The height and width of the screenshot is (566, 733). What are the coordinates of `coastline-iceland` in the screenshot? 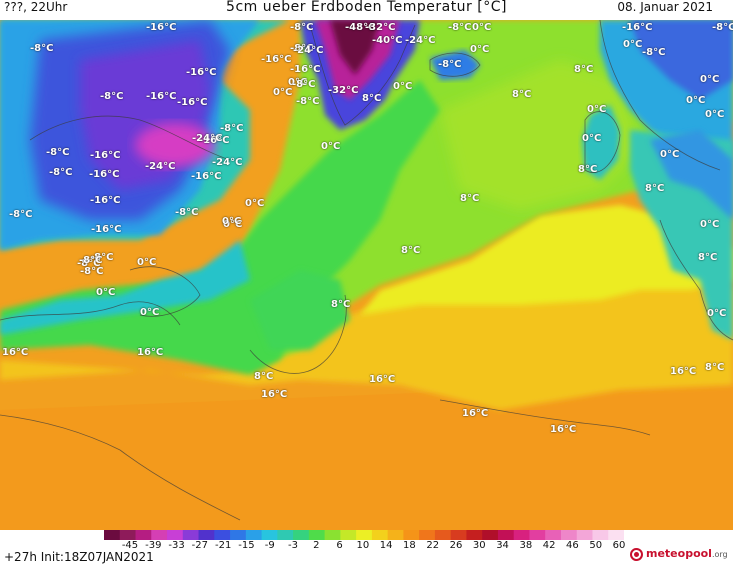 It's located at (455, 64).